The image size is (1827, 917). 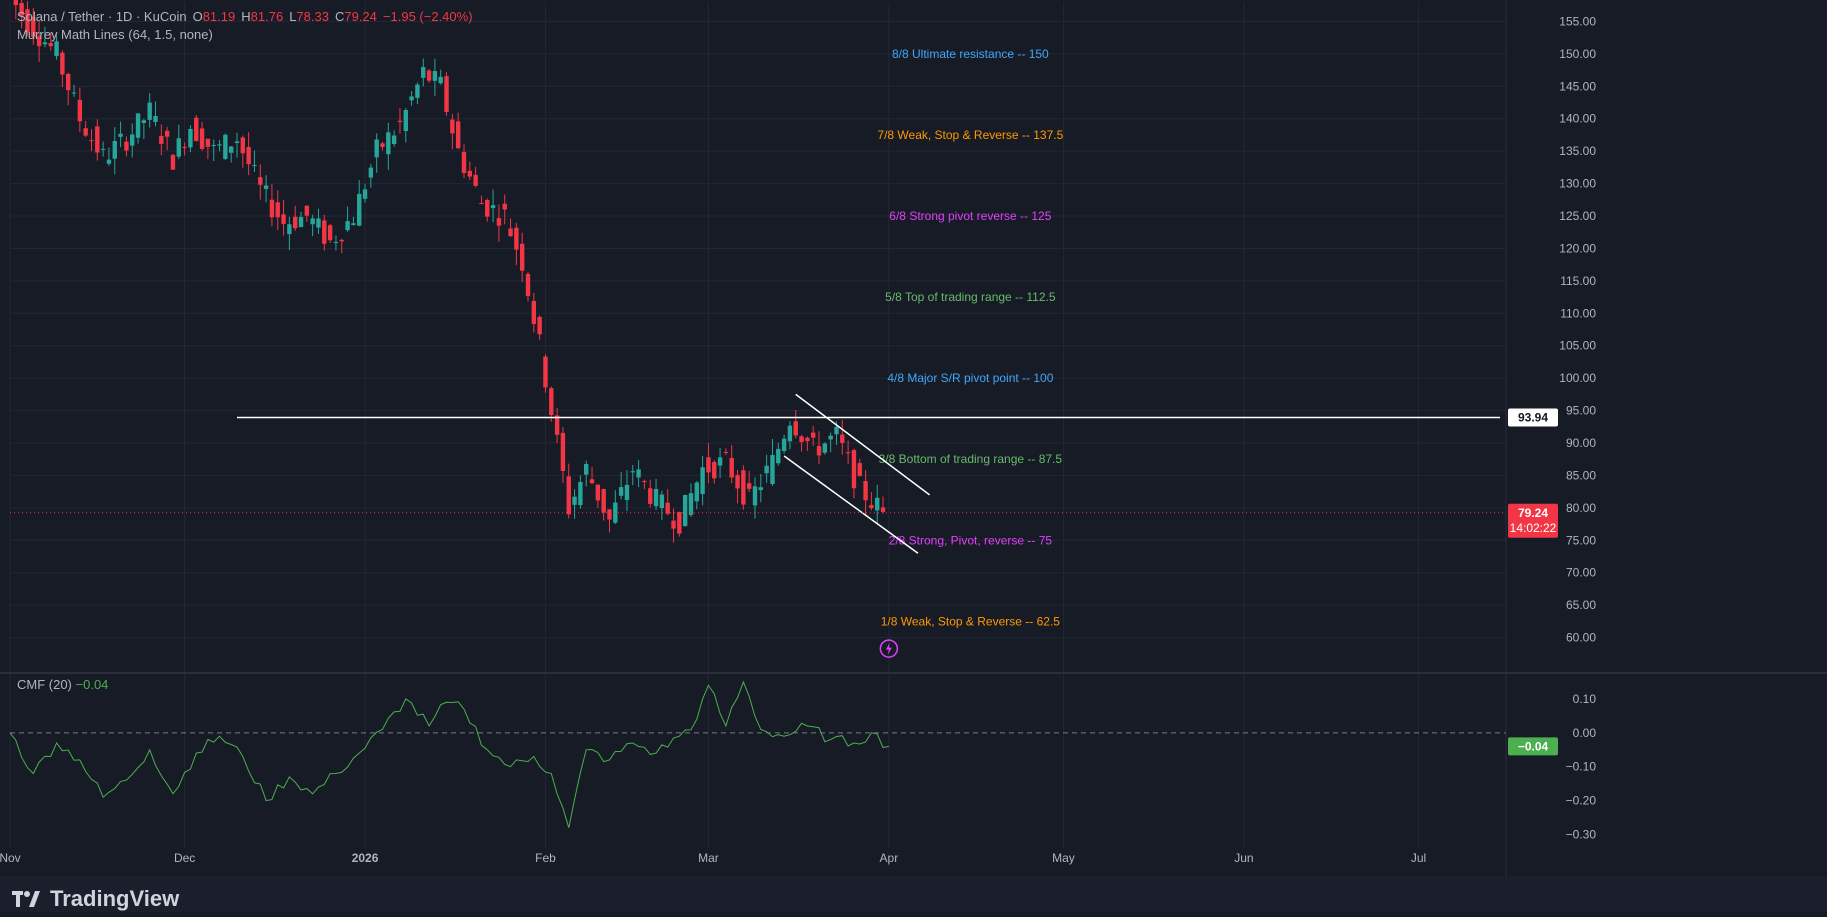 What do you see at coordinates (970, 54) in the screenshot?
I see `murrey-level-label: 8/8 Ultimate resistance -- 150` at bounding box center [970, 54].